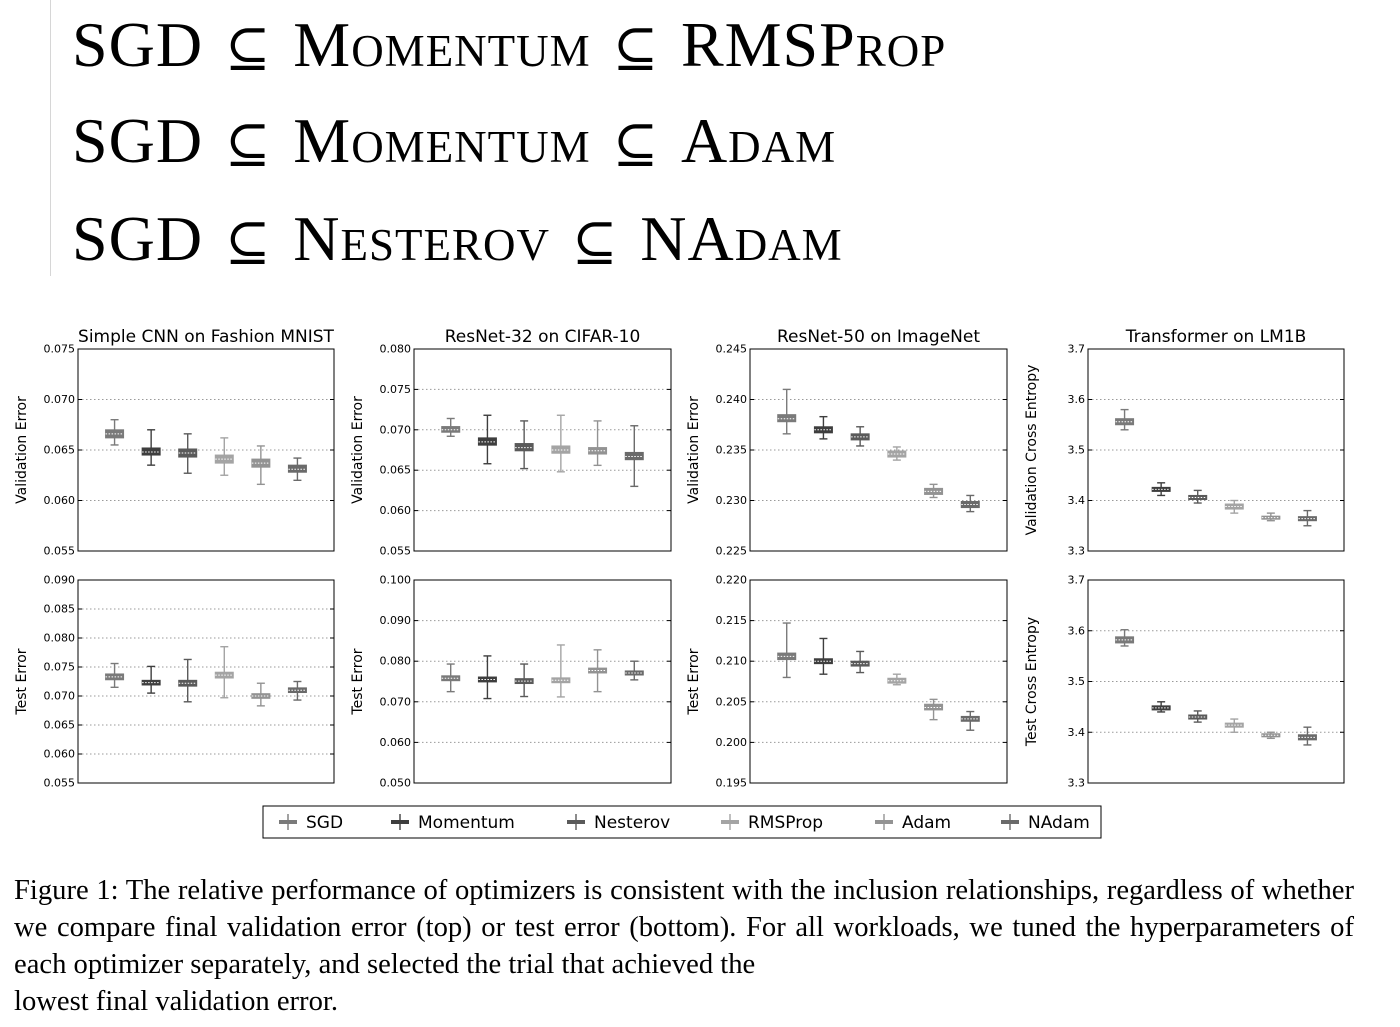 This screenshot has height=1027, width=1400. I want to click on panel-title: ResNet-50 on ImageNet, so click(878, 337).